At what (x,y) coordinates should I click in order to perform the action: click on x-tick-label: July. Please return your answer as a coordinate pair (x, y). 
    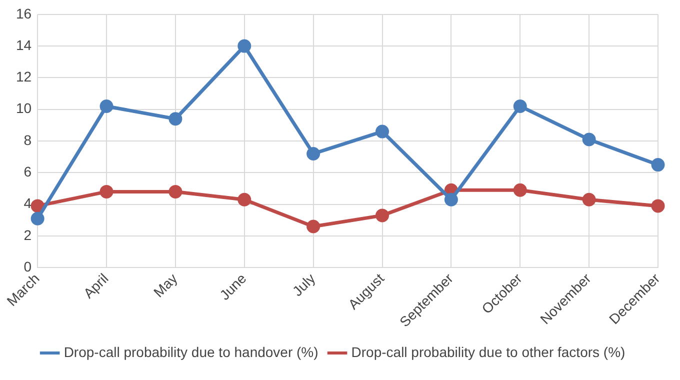
    Looking at the image, I should click on (303, 285).